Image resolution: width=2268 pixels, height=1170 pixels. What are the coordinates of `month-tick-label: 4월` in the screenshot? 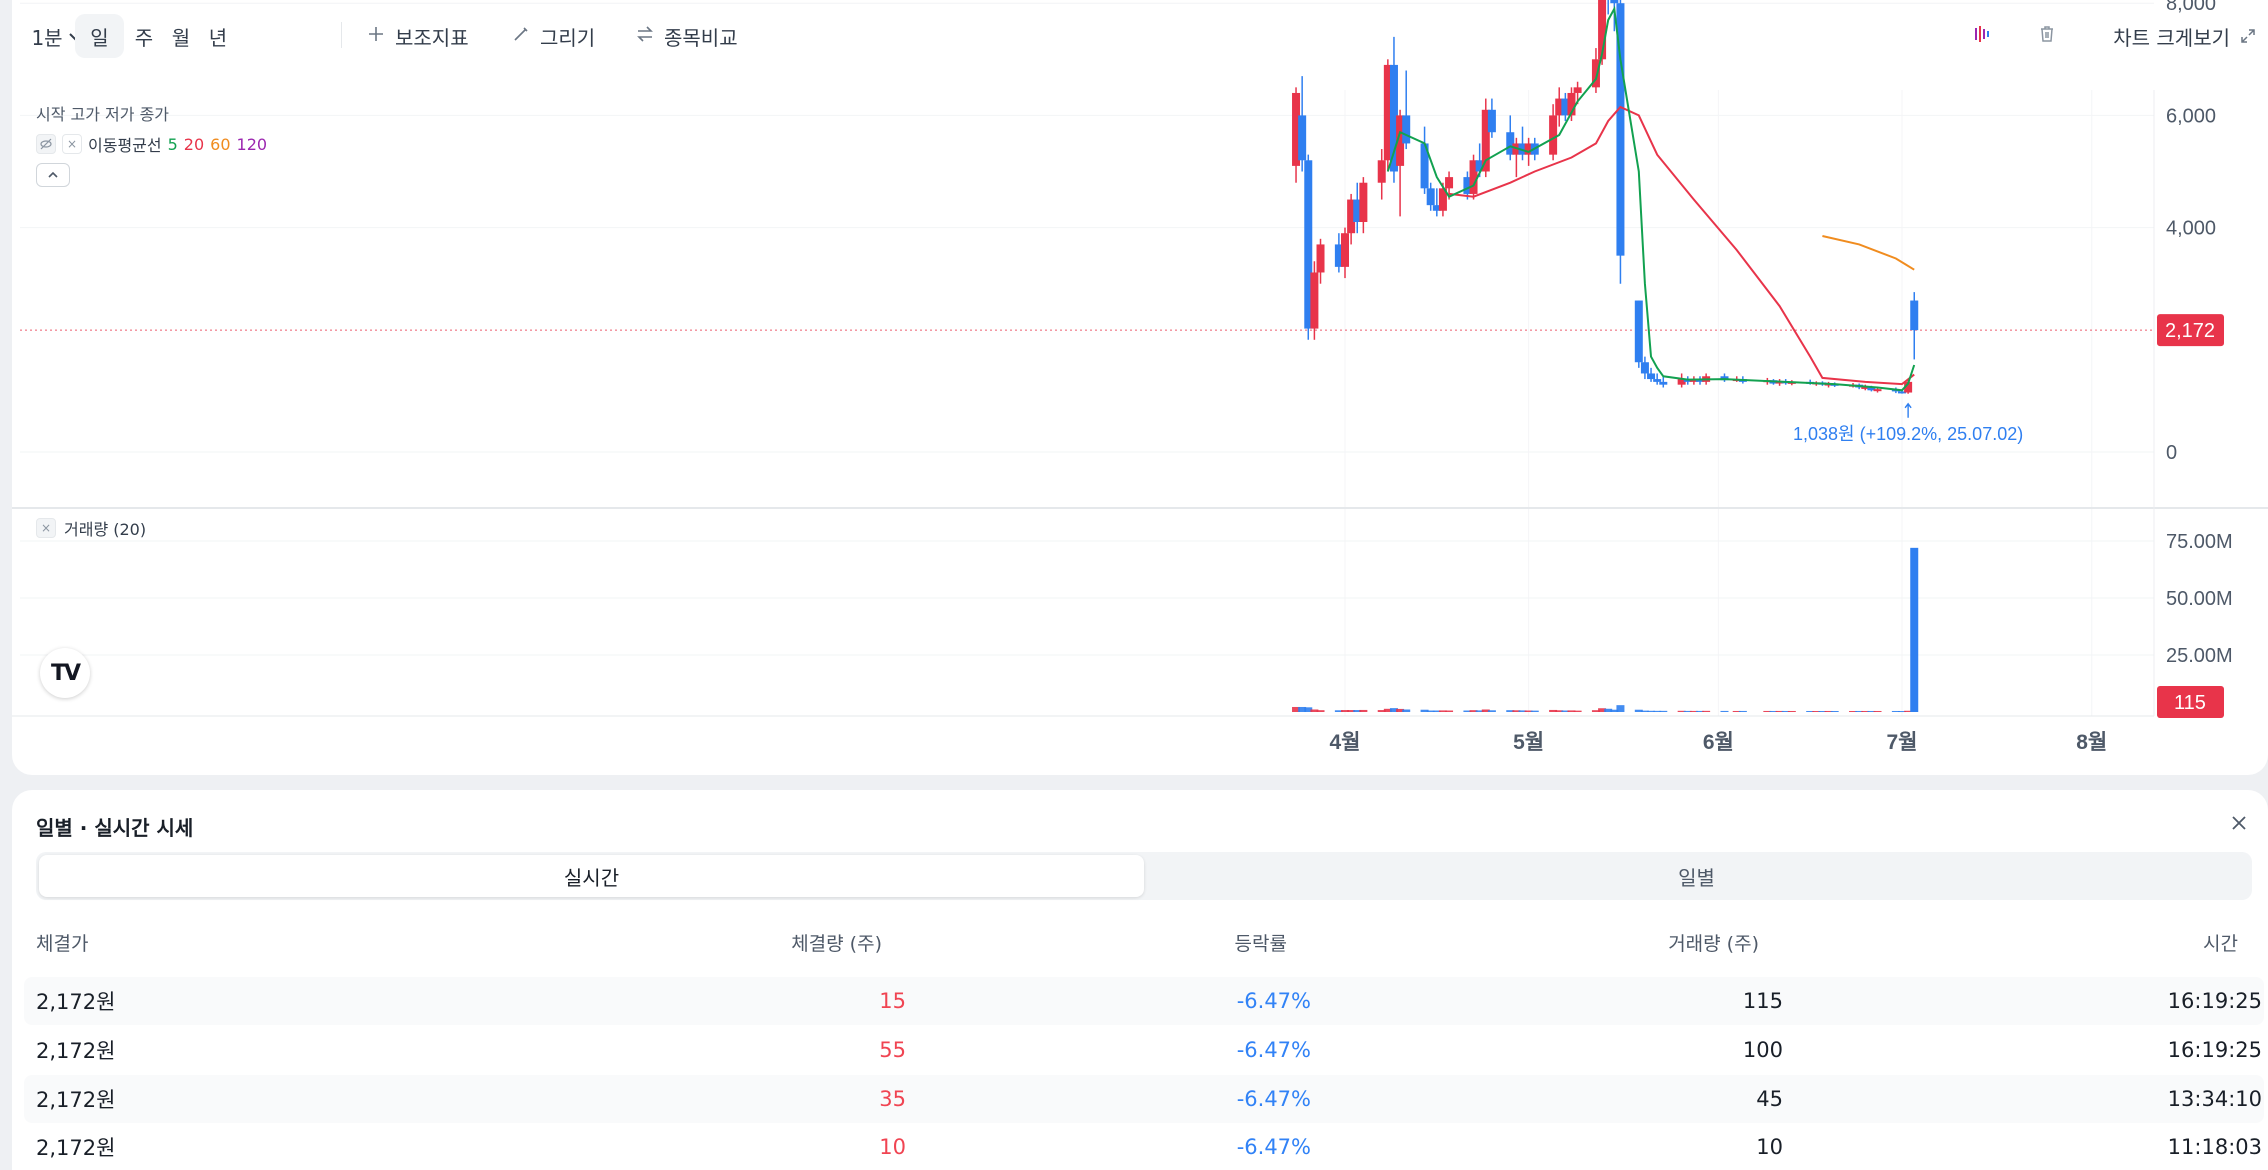 It's located at (1345, 742).